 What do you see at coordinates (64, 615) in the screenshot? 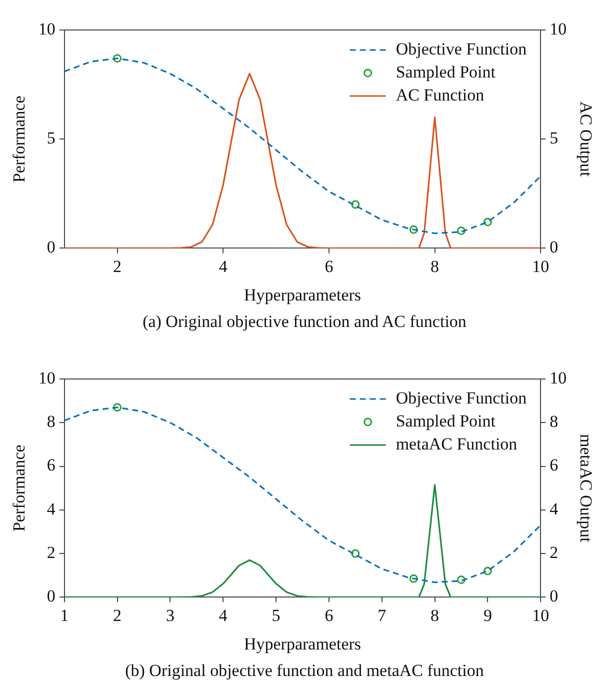
I see `x-tick-label: 1` at bounding box center [64, 615].